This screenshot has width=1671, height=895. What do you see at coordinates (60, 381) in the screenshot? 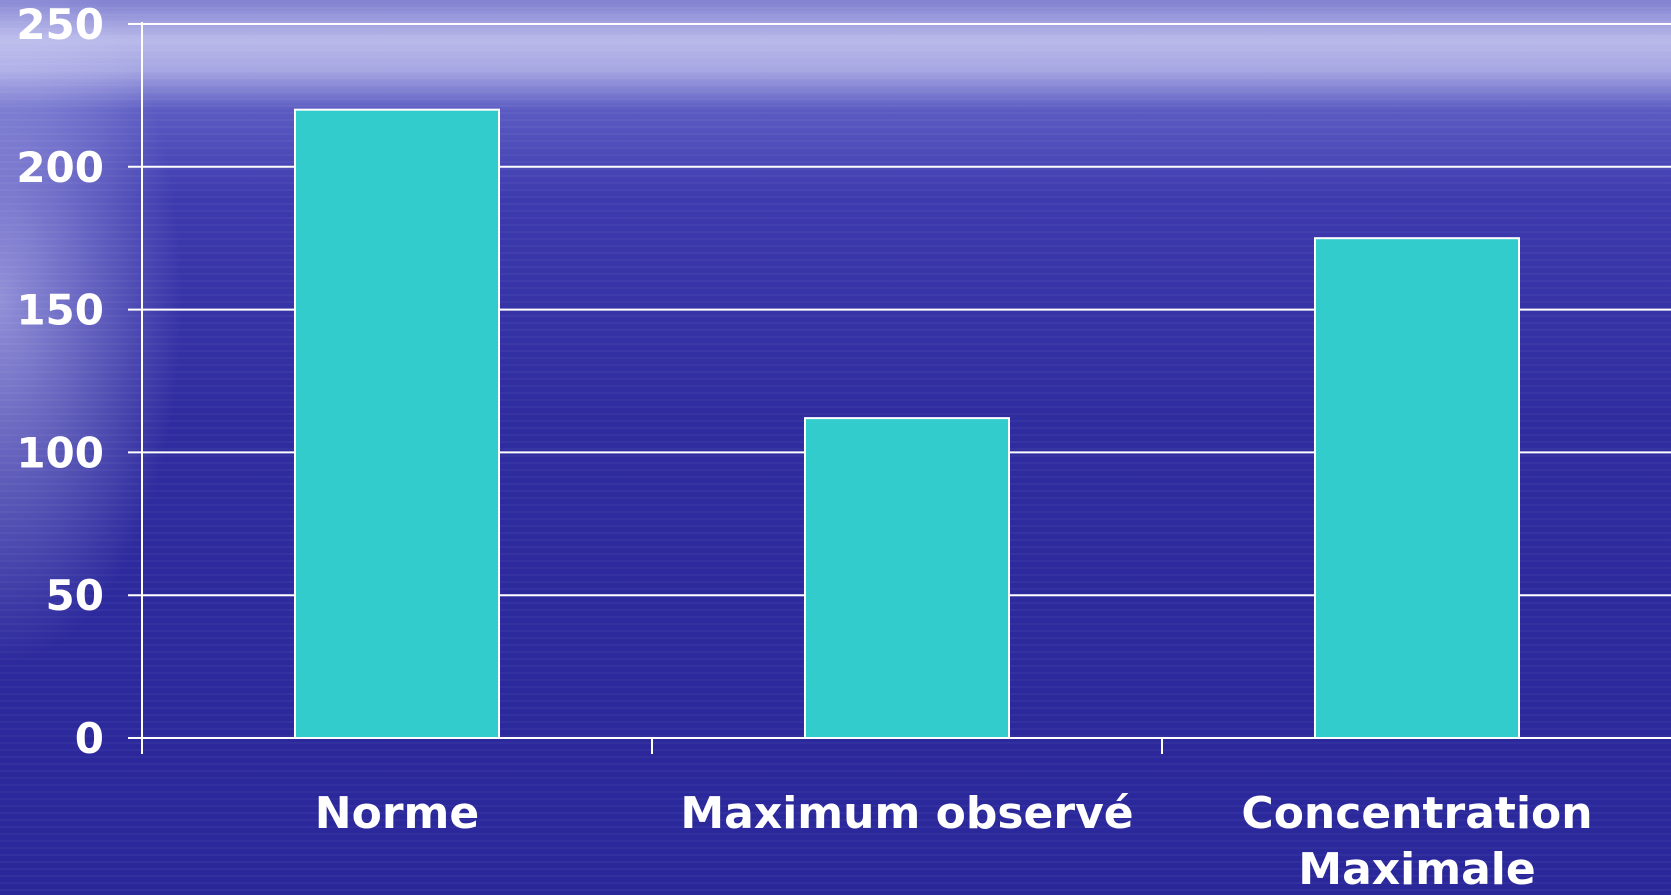
I see `y-tick-labels: 0 50 100 150 200 250` at bounding box center [60, 381].